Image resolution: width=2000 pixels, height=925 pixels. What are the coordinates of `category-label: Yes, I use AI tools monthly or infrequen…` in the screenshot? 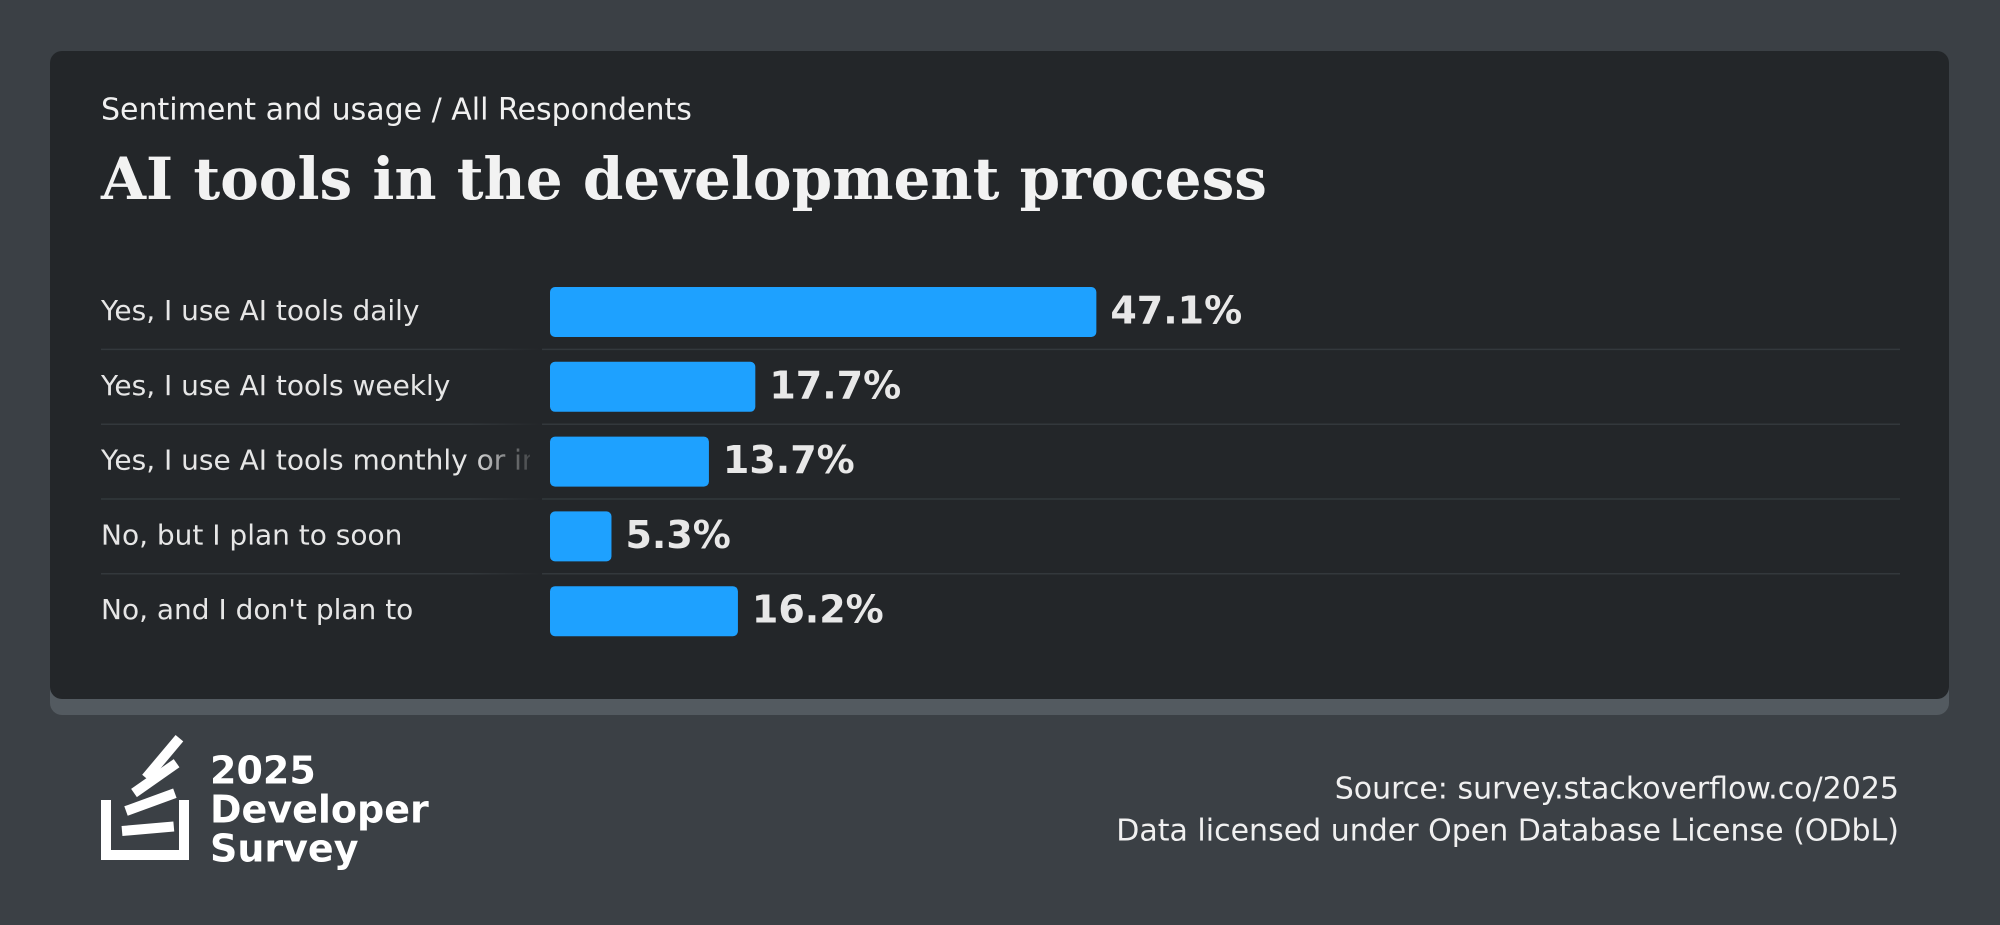 It's located at (391, 460).